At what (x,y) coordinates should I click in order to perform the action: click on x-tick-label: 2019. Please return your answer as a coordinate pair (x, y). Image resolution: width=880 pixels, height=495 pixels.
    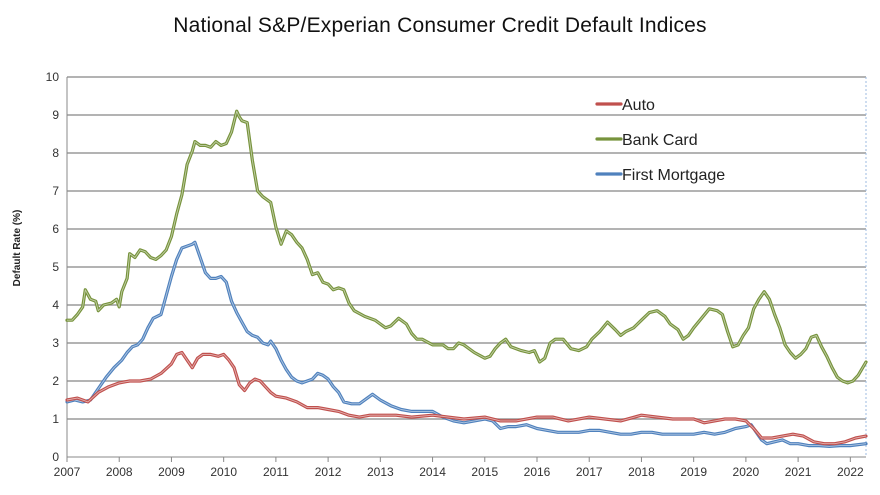
    Looking at the image, I should click on (693, 472).